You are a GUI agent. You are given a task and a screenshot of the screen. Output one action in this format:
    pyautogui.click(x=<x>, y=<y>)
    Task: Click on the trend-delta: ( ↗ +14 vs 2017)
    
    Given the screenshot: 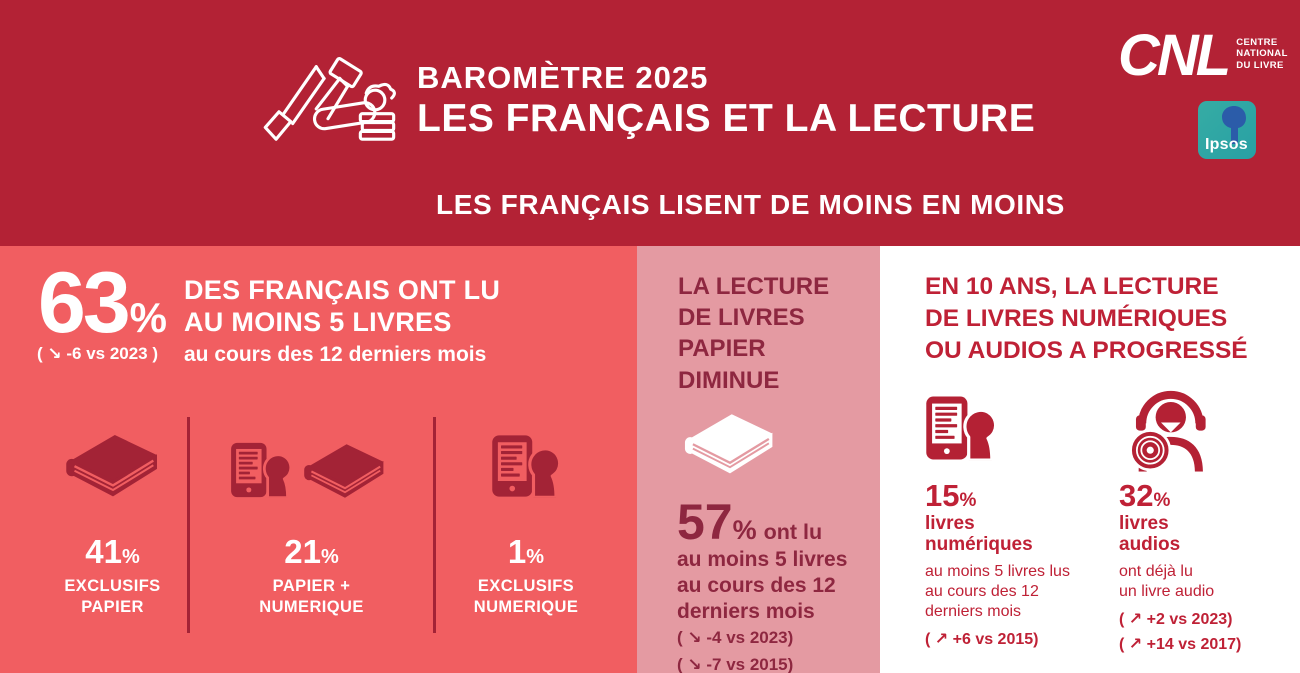 What is the action you would take?
    pyautogui.click(x=1180, y=644)
    